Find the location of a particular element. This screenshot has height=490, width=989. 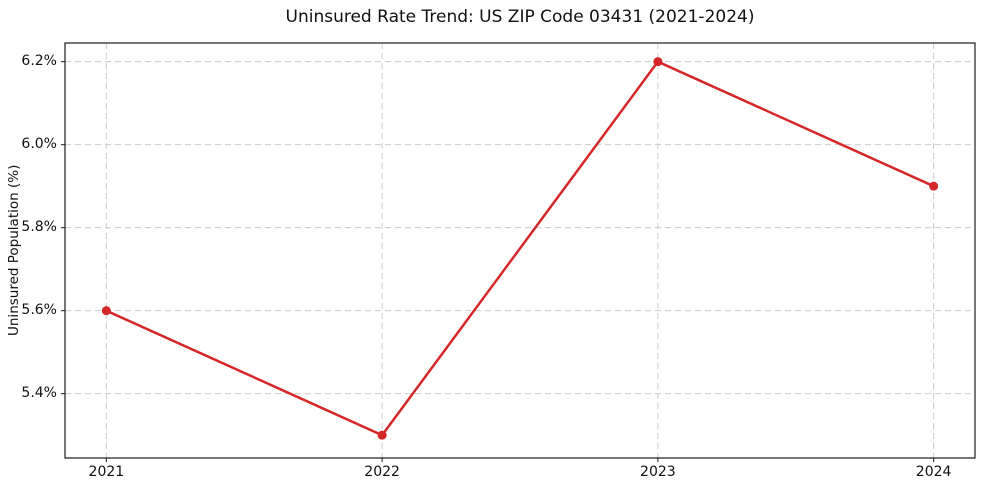

y-tick-label: 6.2% is located at coordinates (39, 60).